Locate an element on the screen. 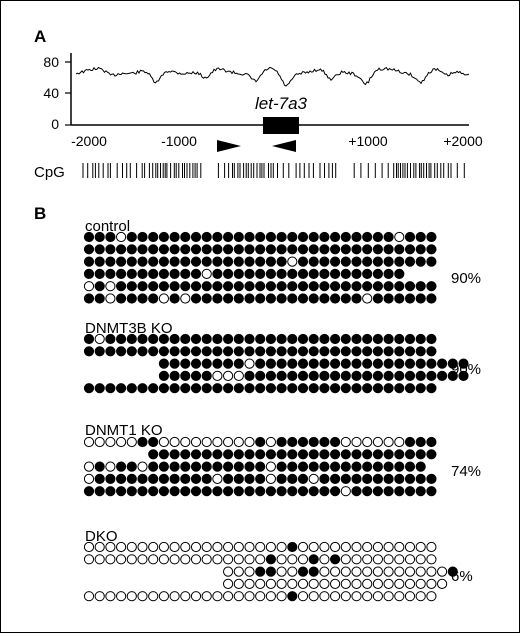 The width and height of the screenshot is (520, 637). group-label-dnmt1-ko: DNMT1 KO is located at coordinates (124, 430).